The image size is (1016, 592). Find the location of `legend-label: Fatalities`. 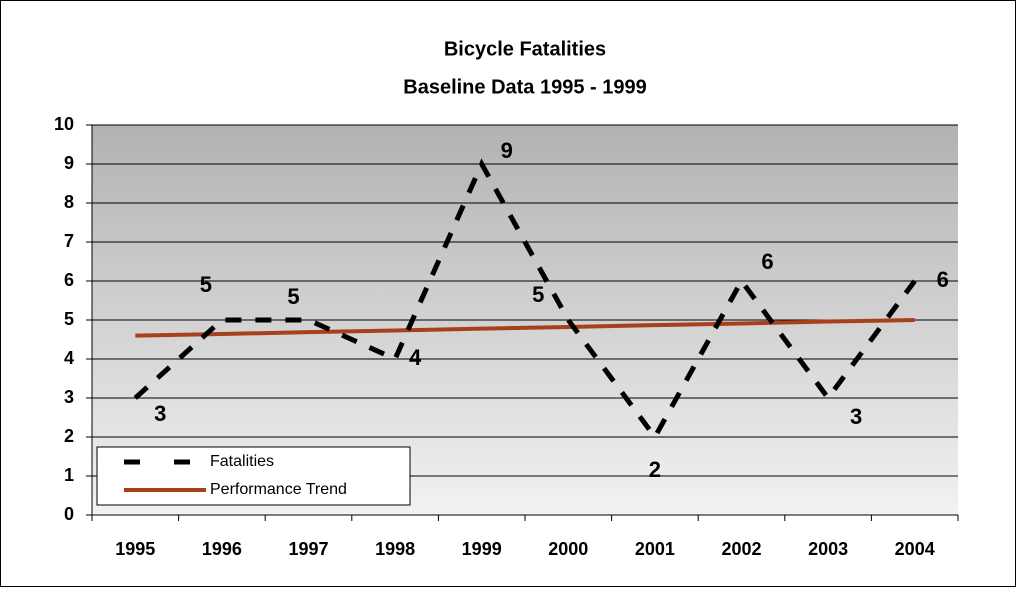

legend-label: Fatalities is located at coordinates (242, 461).